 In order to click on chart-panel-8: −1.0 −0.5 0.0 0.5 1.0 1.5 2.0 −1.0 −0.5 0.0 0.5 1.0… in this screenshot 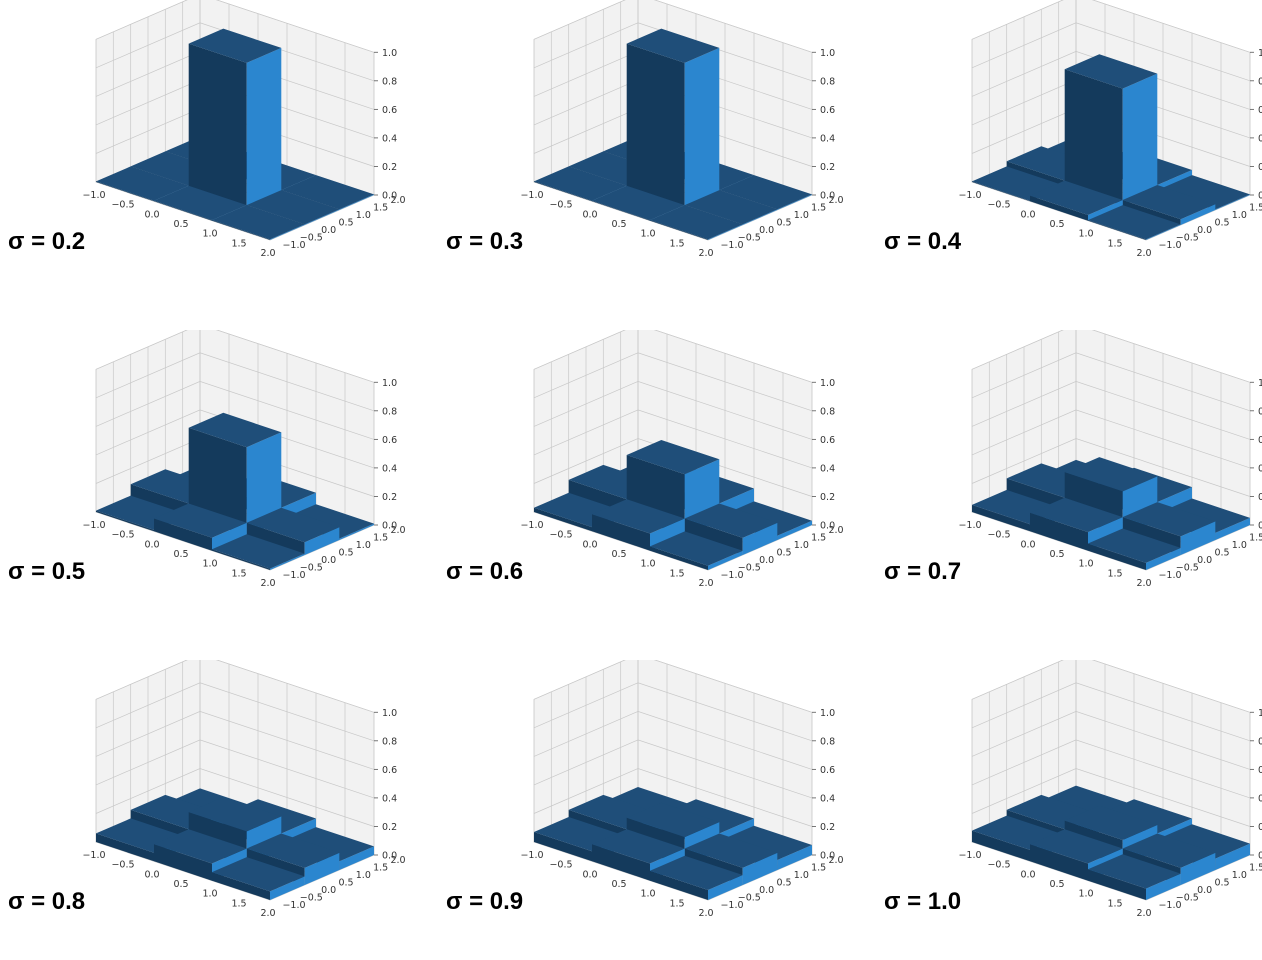, I will do `click(653, 810)`.